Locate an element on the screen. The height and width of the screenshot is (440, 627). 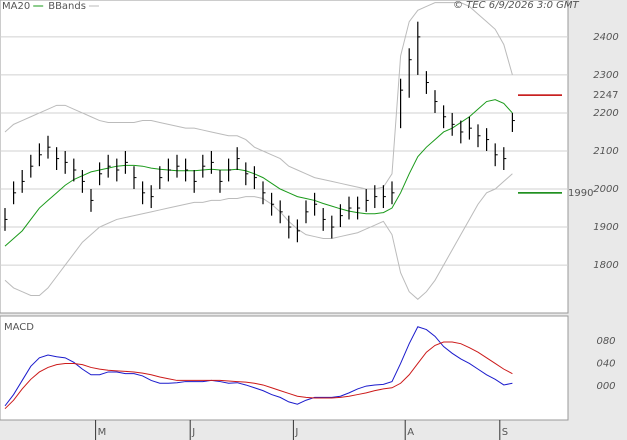
macd-title: MACD is located at coordinates (19, 327).